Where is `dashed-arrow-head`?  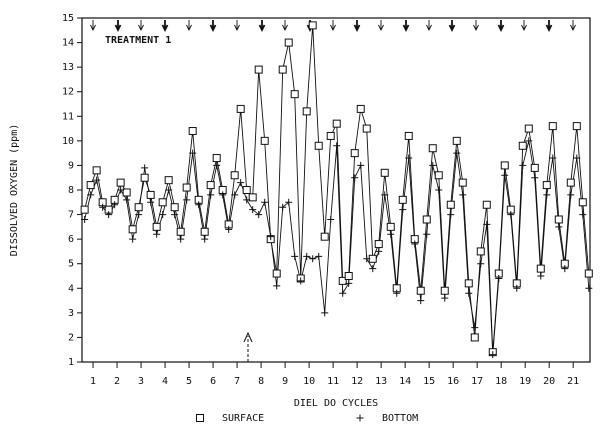
dashed-arrow-head is located at coordinates (248, 337).